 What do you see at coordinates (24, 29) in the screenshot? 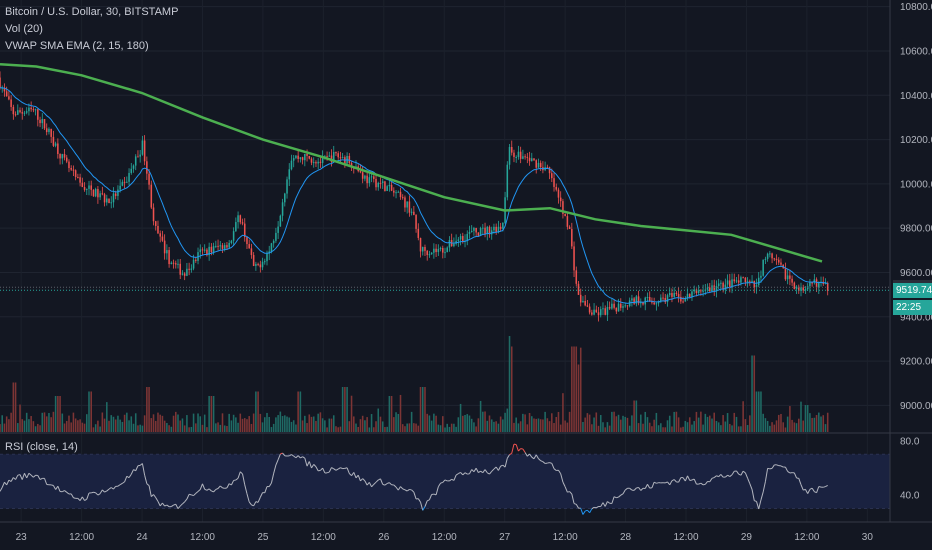
I see `volume-indicator-label: Vol (20)` at bounding box center [24, 29].